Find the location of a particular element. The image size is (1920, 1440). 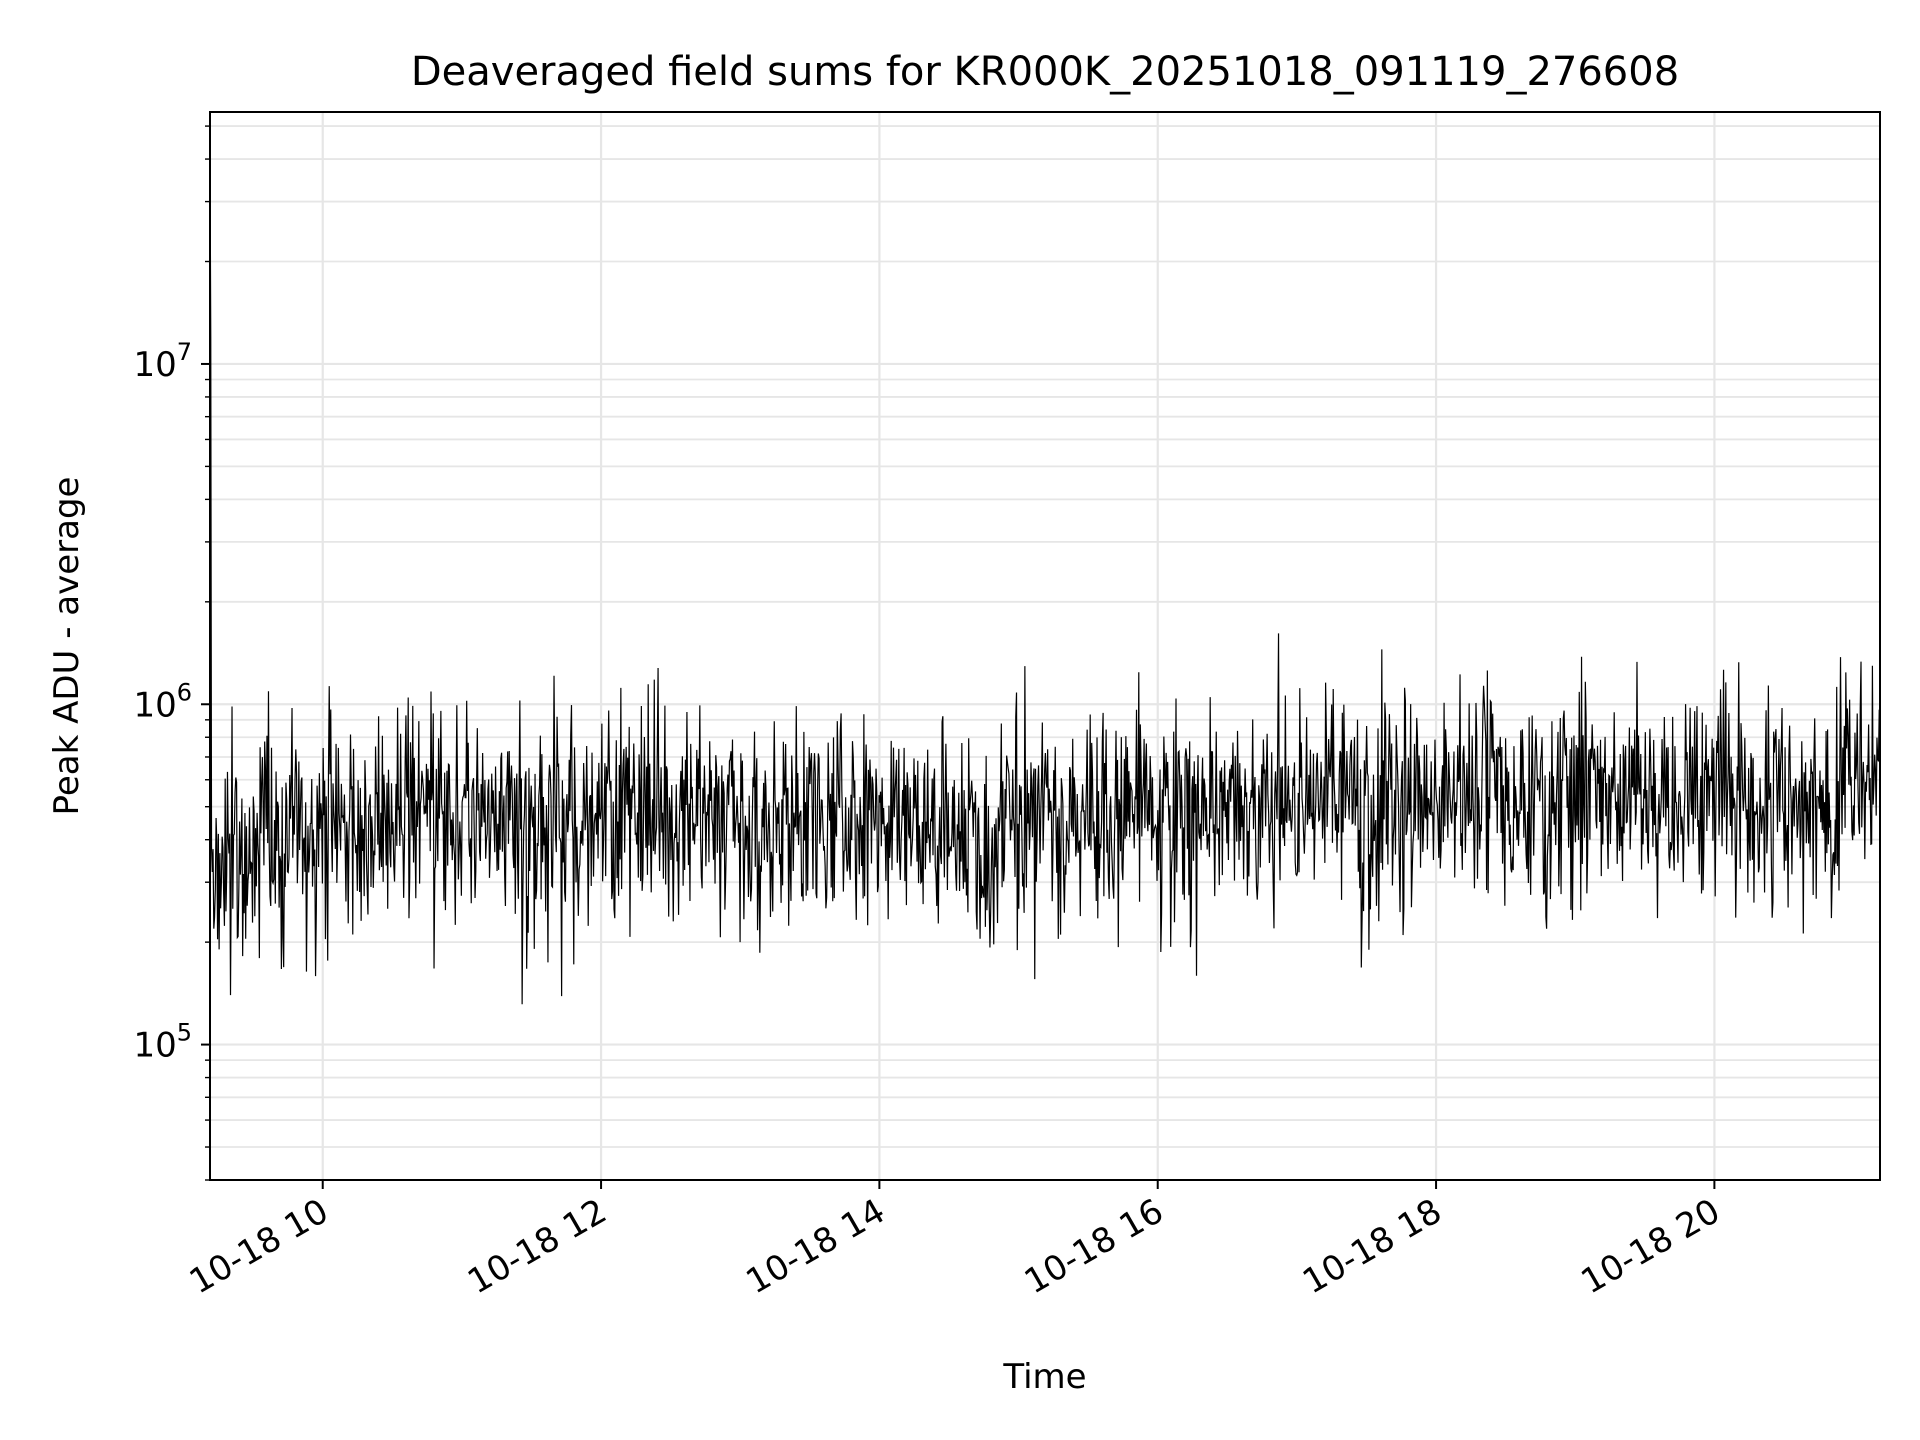

y-axis-label: Peak ADU - average is located at coordinates (67, 646).